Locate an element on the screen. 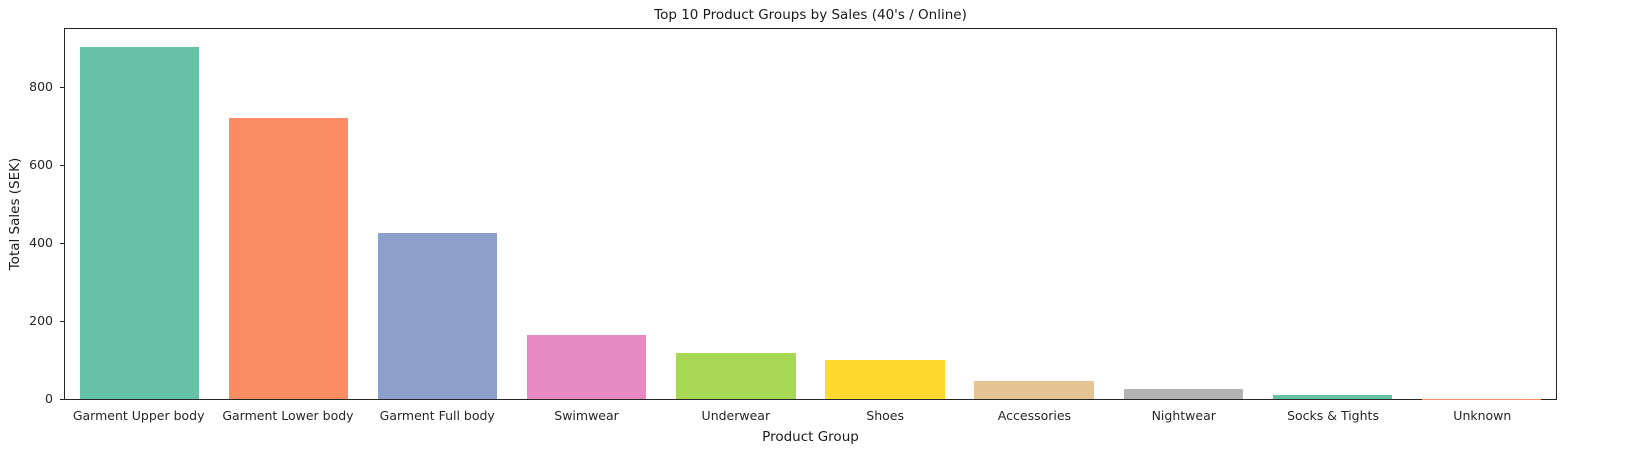 Image resolution: width=1629 pixels, height=473 pixels. y-tick-label: 400 is located at coordinates (41, 243).